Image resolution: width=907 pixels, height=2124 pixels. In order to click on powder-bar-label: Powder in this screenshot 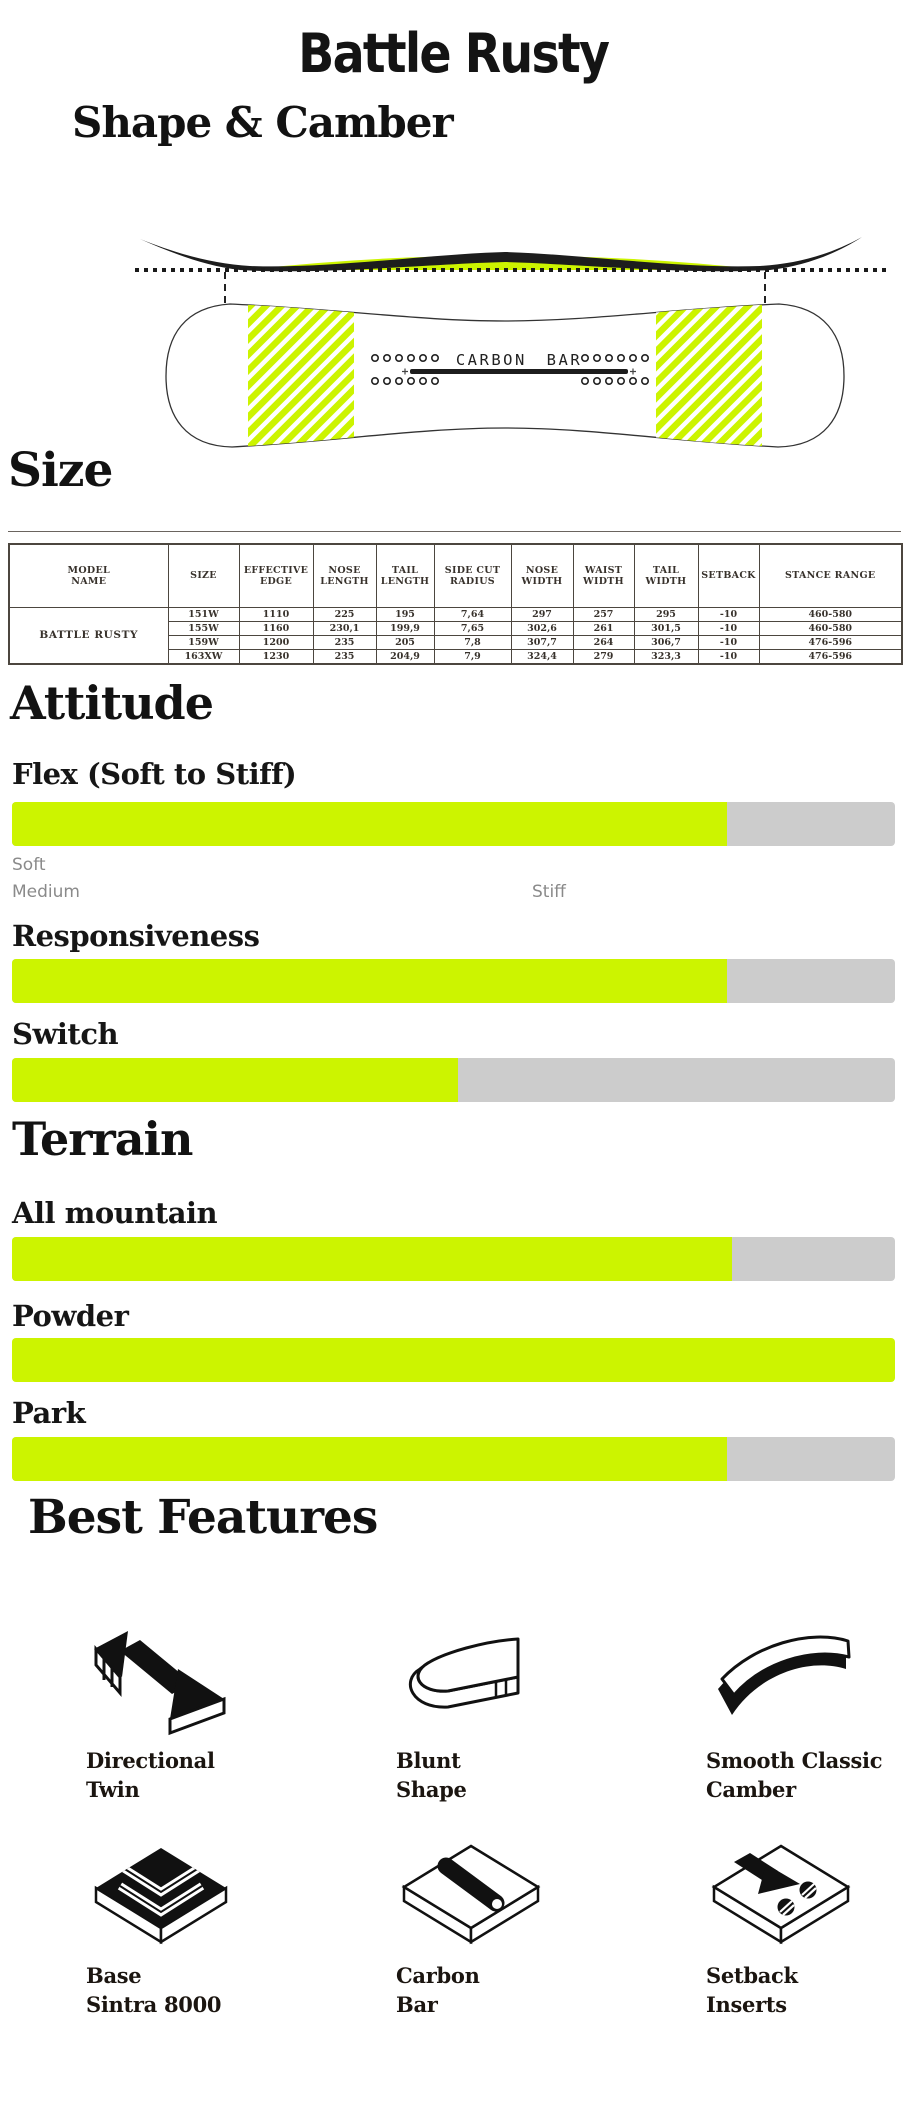, I will do `click(70, 1316)`.